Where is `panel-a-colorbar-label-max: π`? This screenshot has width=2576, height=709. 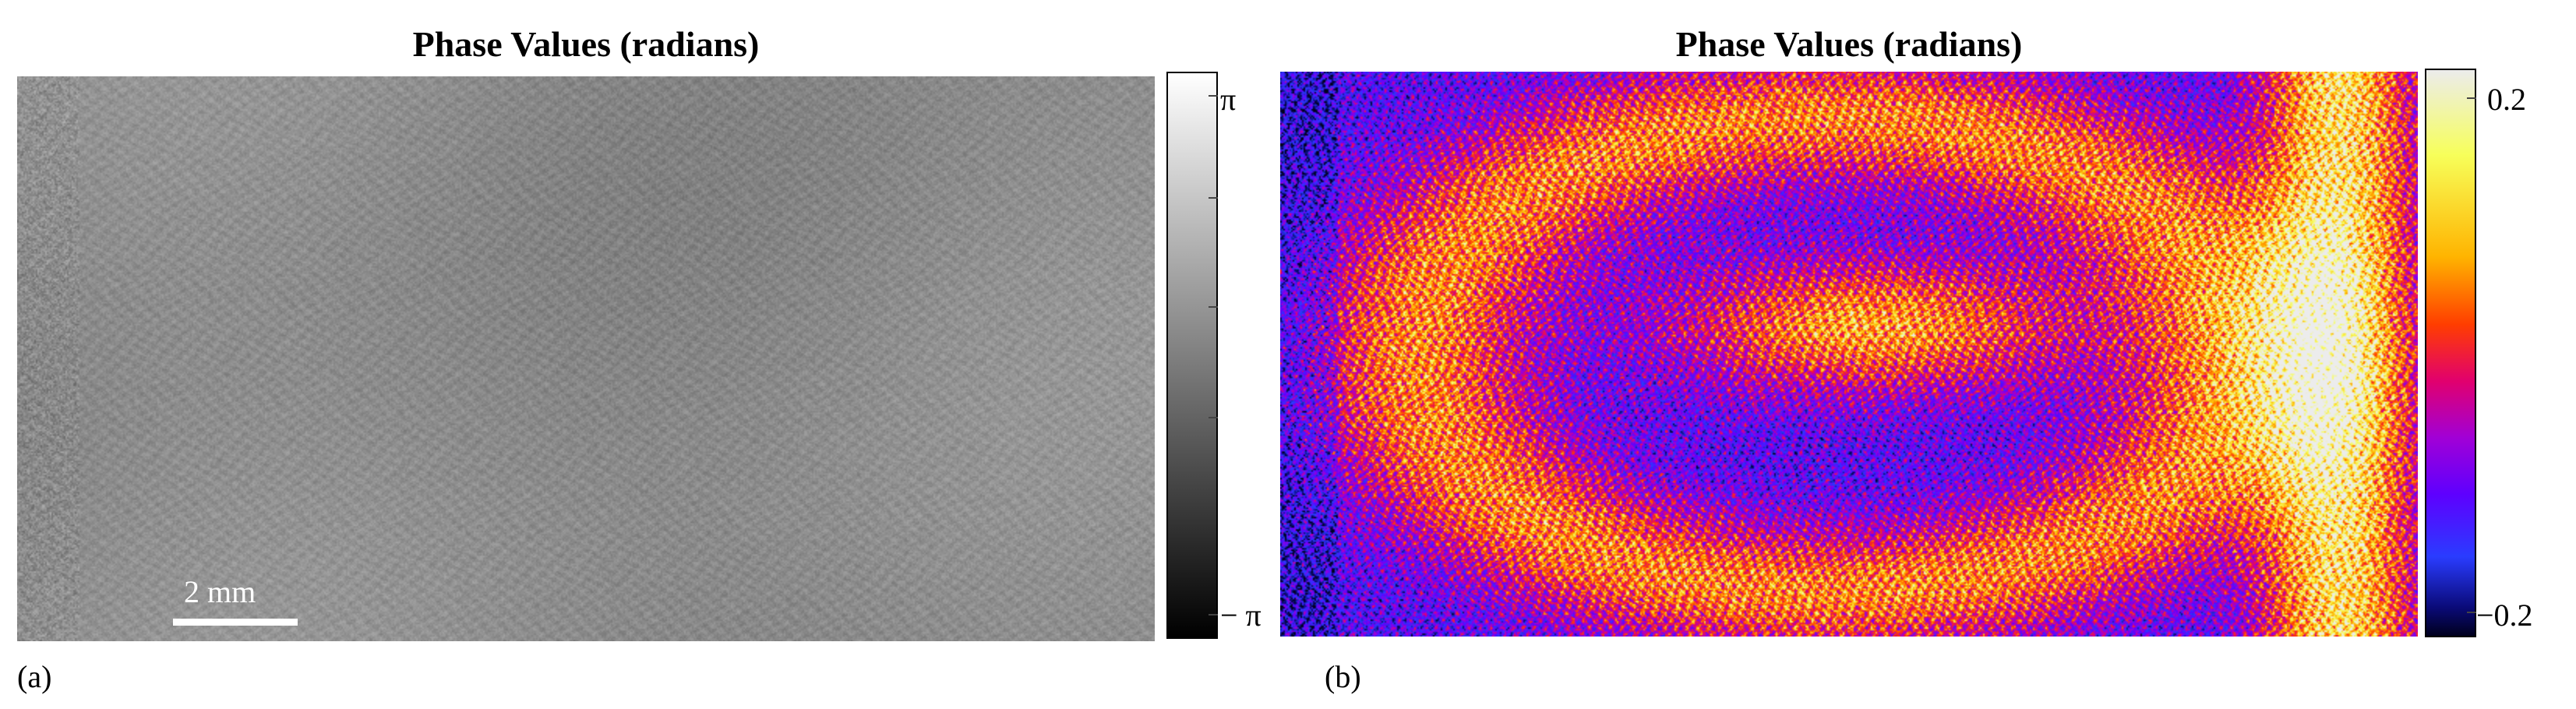 panel-a-colorbar-label-max: π is located at coordinates (1228, 99).